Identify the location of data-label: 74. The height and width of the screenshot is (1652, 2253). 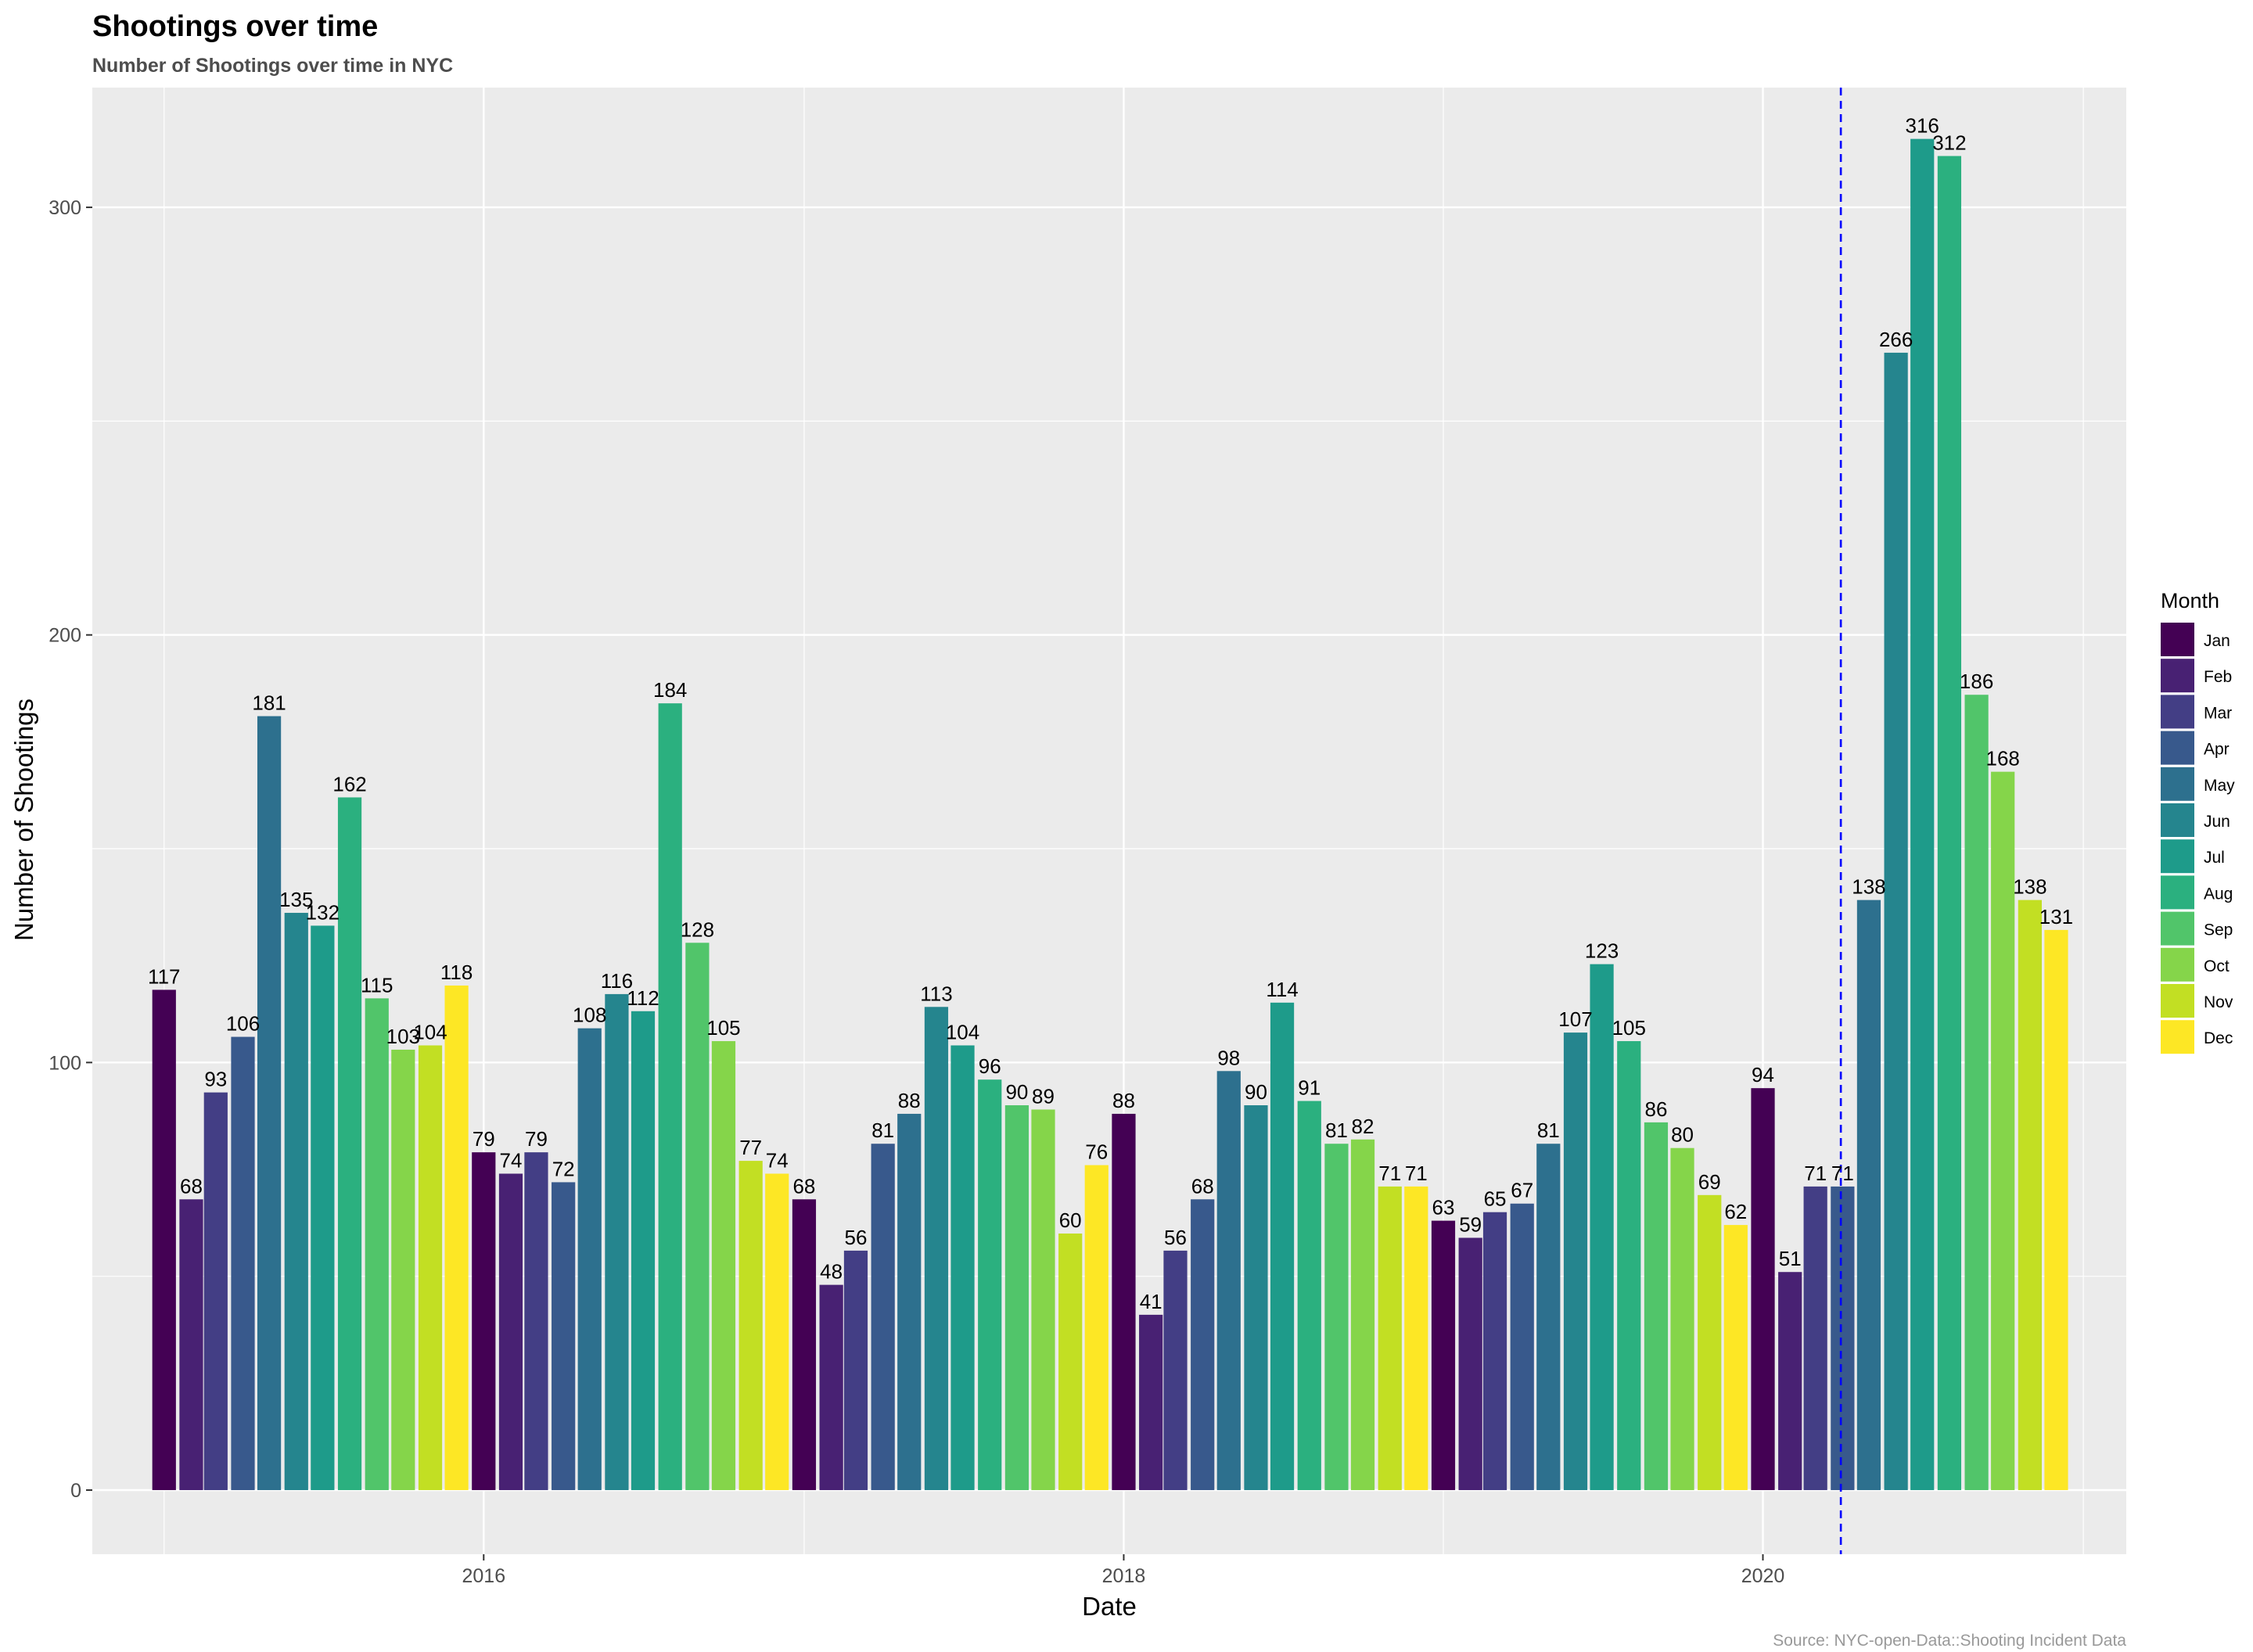
(778, 1160).